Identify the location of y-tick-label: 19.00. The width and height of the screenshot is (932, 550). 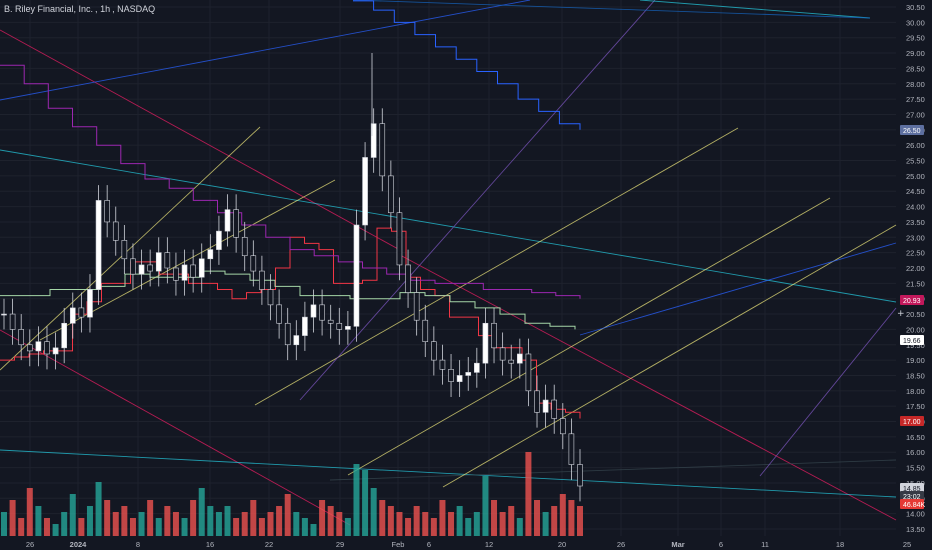
(915, 360).